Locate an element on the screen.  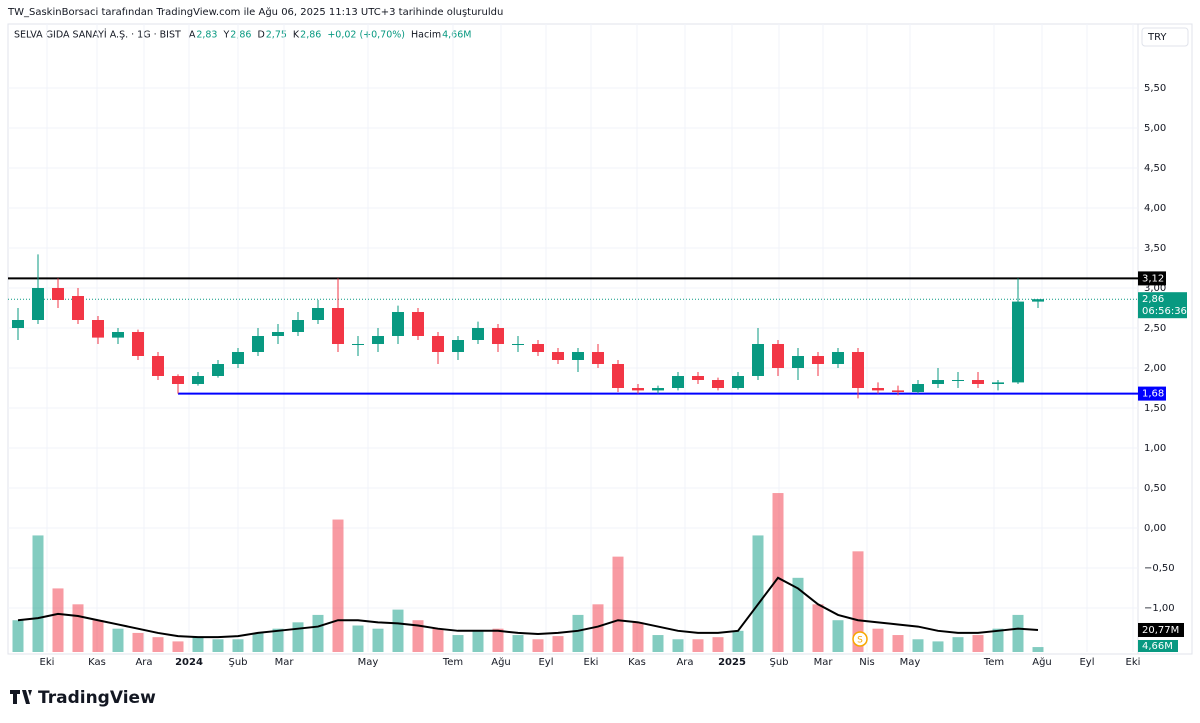
currency: TRY is located at coordinates (1157, 37).